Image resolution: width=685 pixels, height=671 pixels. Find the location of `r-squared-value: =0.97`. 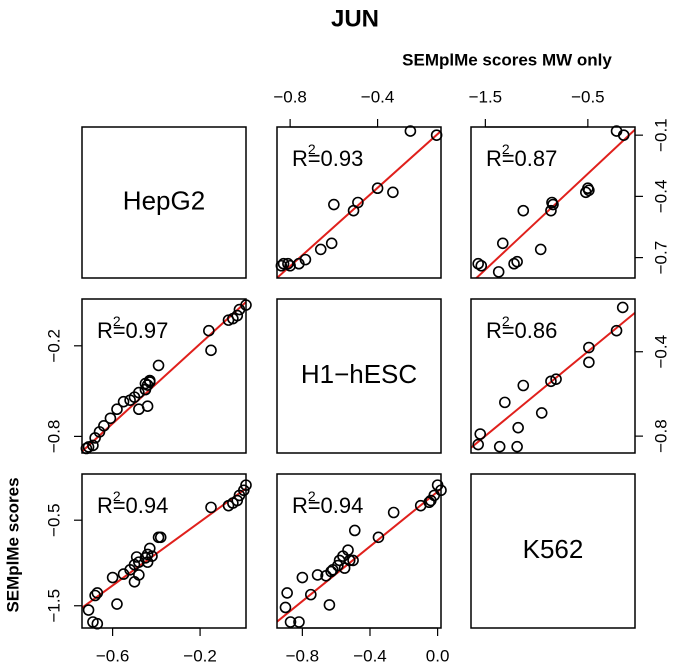

r-squared-value: =0.97 is located at coordinates (141, 330).